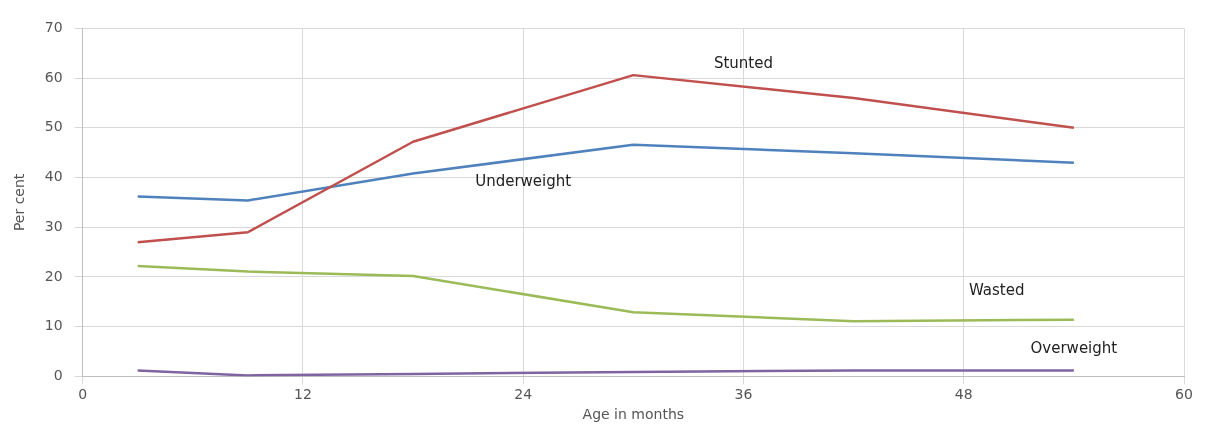 This screenshot has width=1212, height=432. Describe the element at coordinates (996, 290) in the screenshot. I see `series-label: Wasted` at that location.